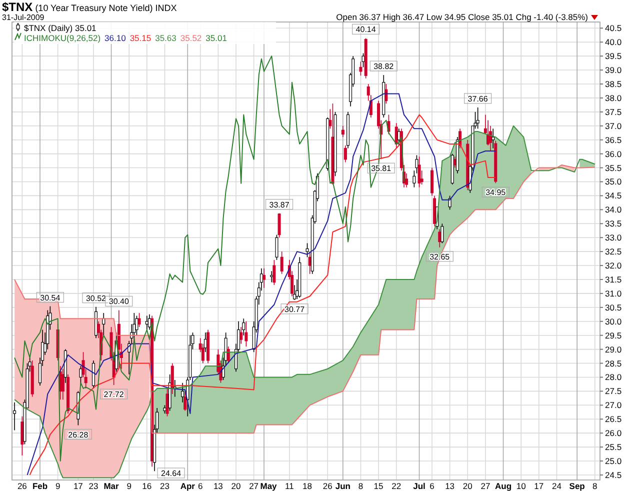 The image size is (625, 491). What do you see at coordinates (96, 298) in the screenshot?
I see `annotation: 30.52` at bounding box center [96, 298].